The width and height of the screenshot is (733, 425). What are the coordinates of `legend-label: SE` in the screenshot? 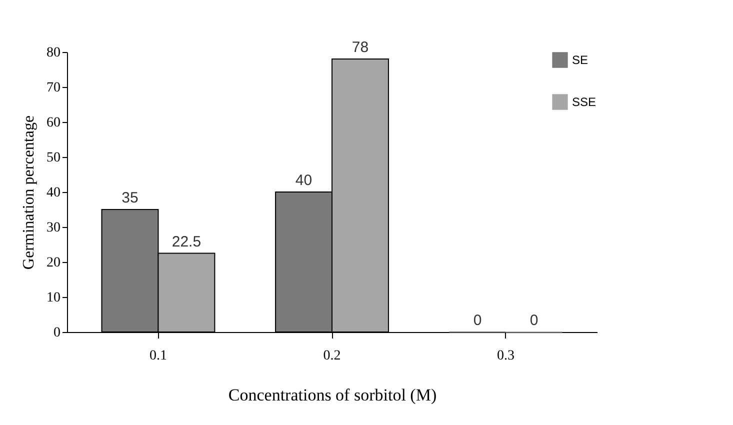 It's located at (580, 60).